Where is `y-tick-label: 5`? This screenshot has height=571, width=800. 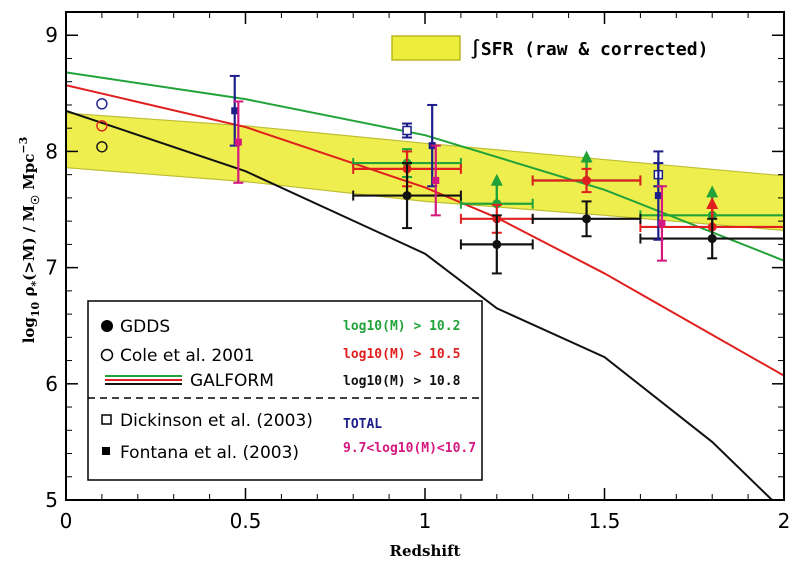
y-tick-label: 5 is located at coordinates (51, 500).